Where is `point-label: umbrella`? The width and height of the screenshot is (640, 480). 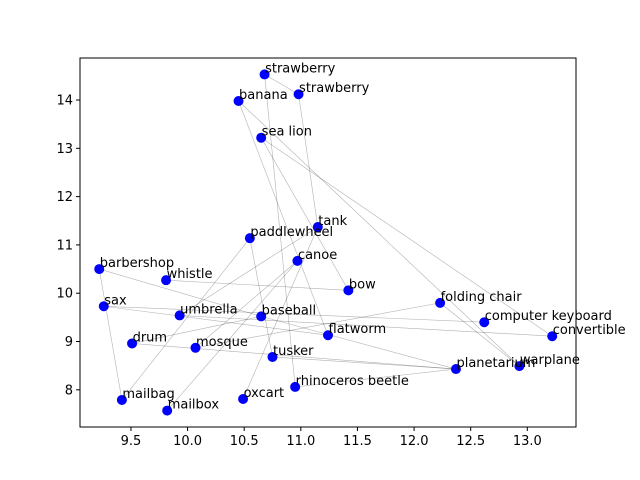 point-label: umbrella is located at coordinates (208, 309).